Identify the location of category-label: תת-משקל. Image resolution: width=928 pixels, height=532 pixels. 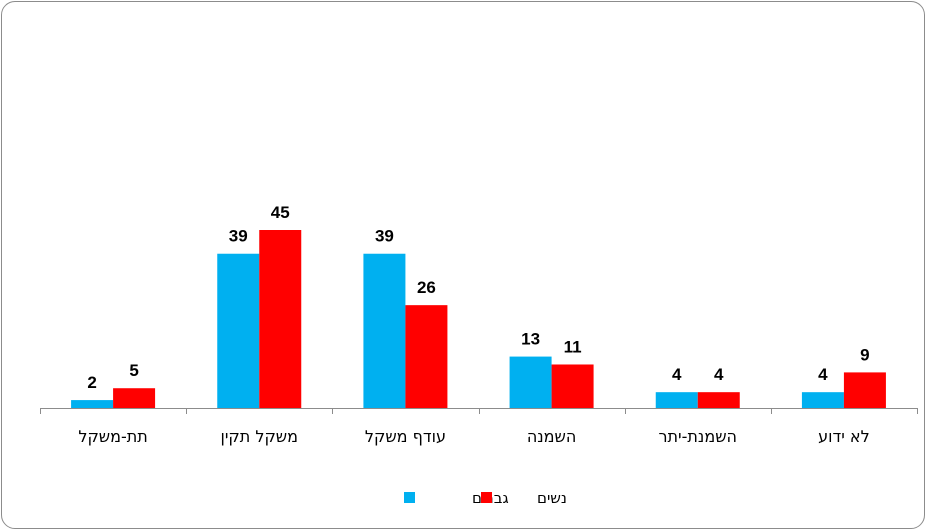
(112, 436).